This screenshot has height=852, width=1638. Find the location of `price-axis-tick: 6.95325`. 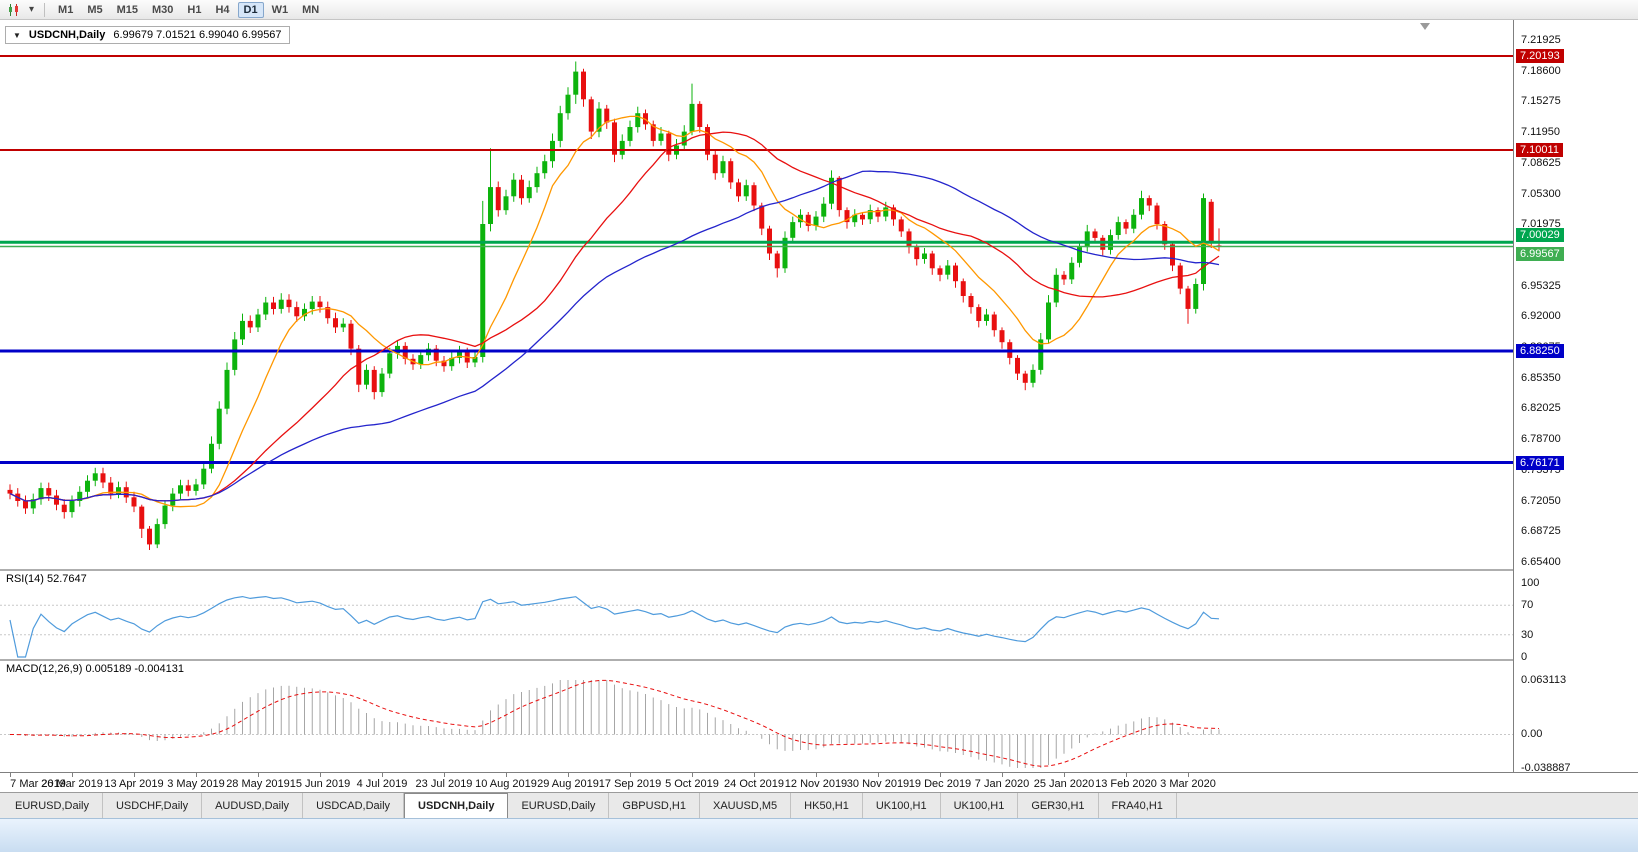

price-axis-tick: 6.95325 is located at coordinates (1541, 286).